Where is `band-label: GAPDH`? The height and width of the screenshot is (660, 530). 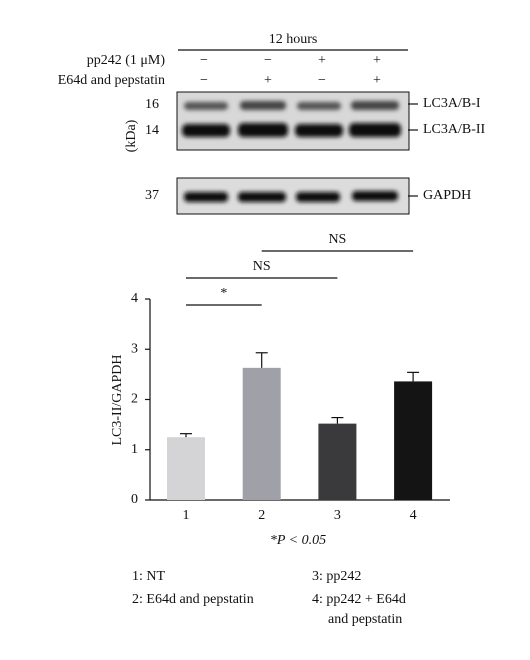
band-label: GAPDH is located at coordinates (447, 195).